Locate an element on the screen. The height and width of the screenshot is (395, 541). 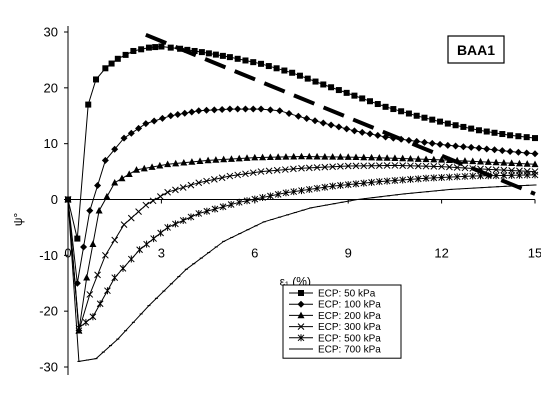
x-tick-label: 6 is located at coordinates (254, 253).